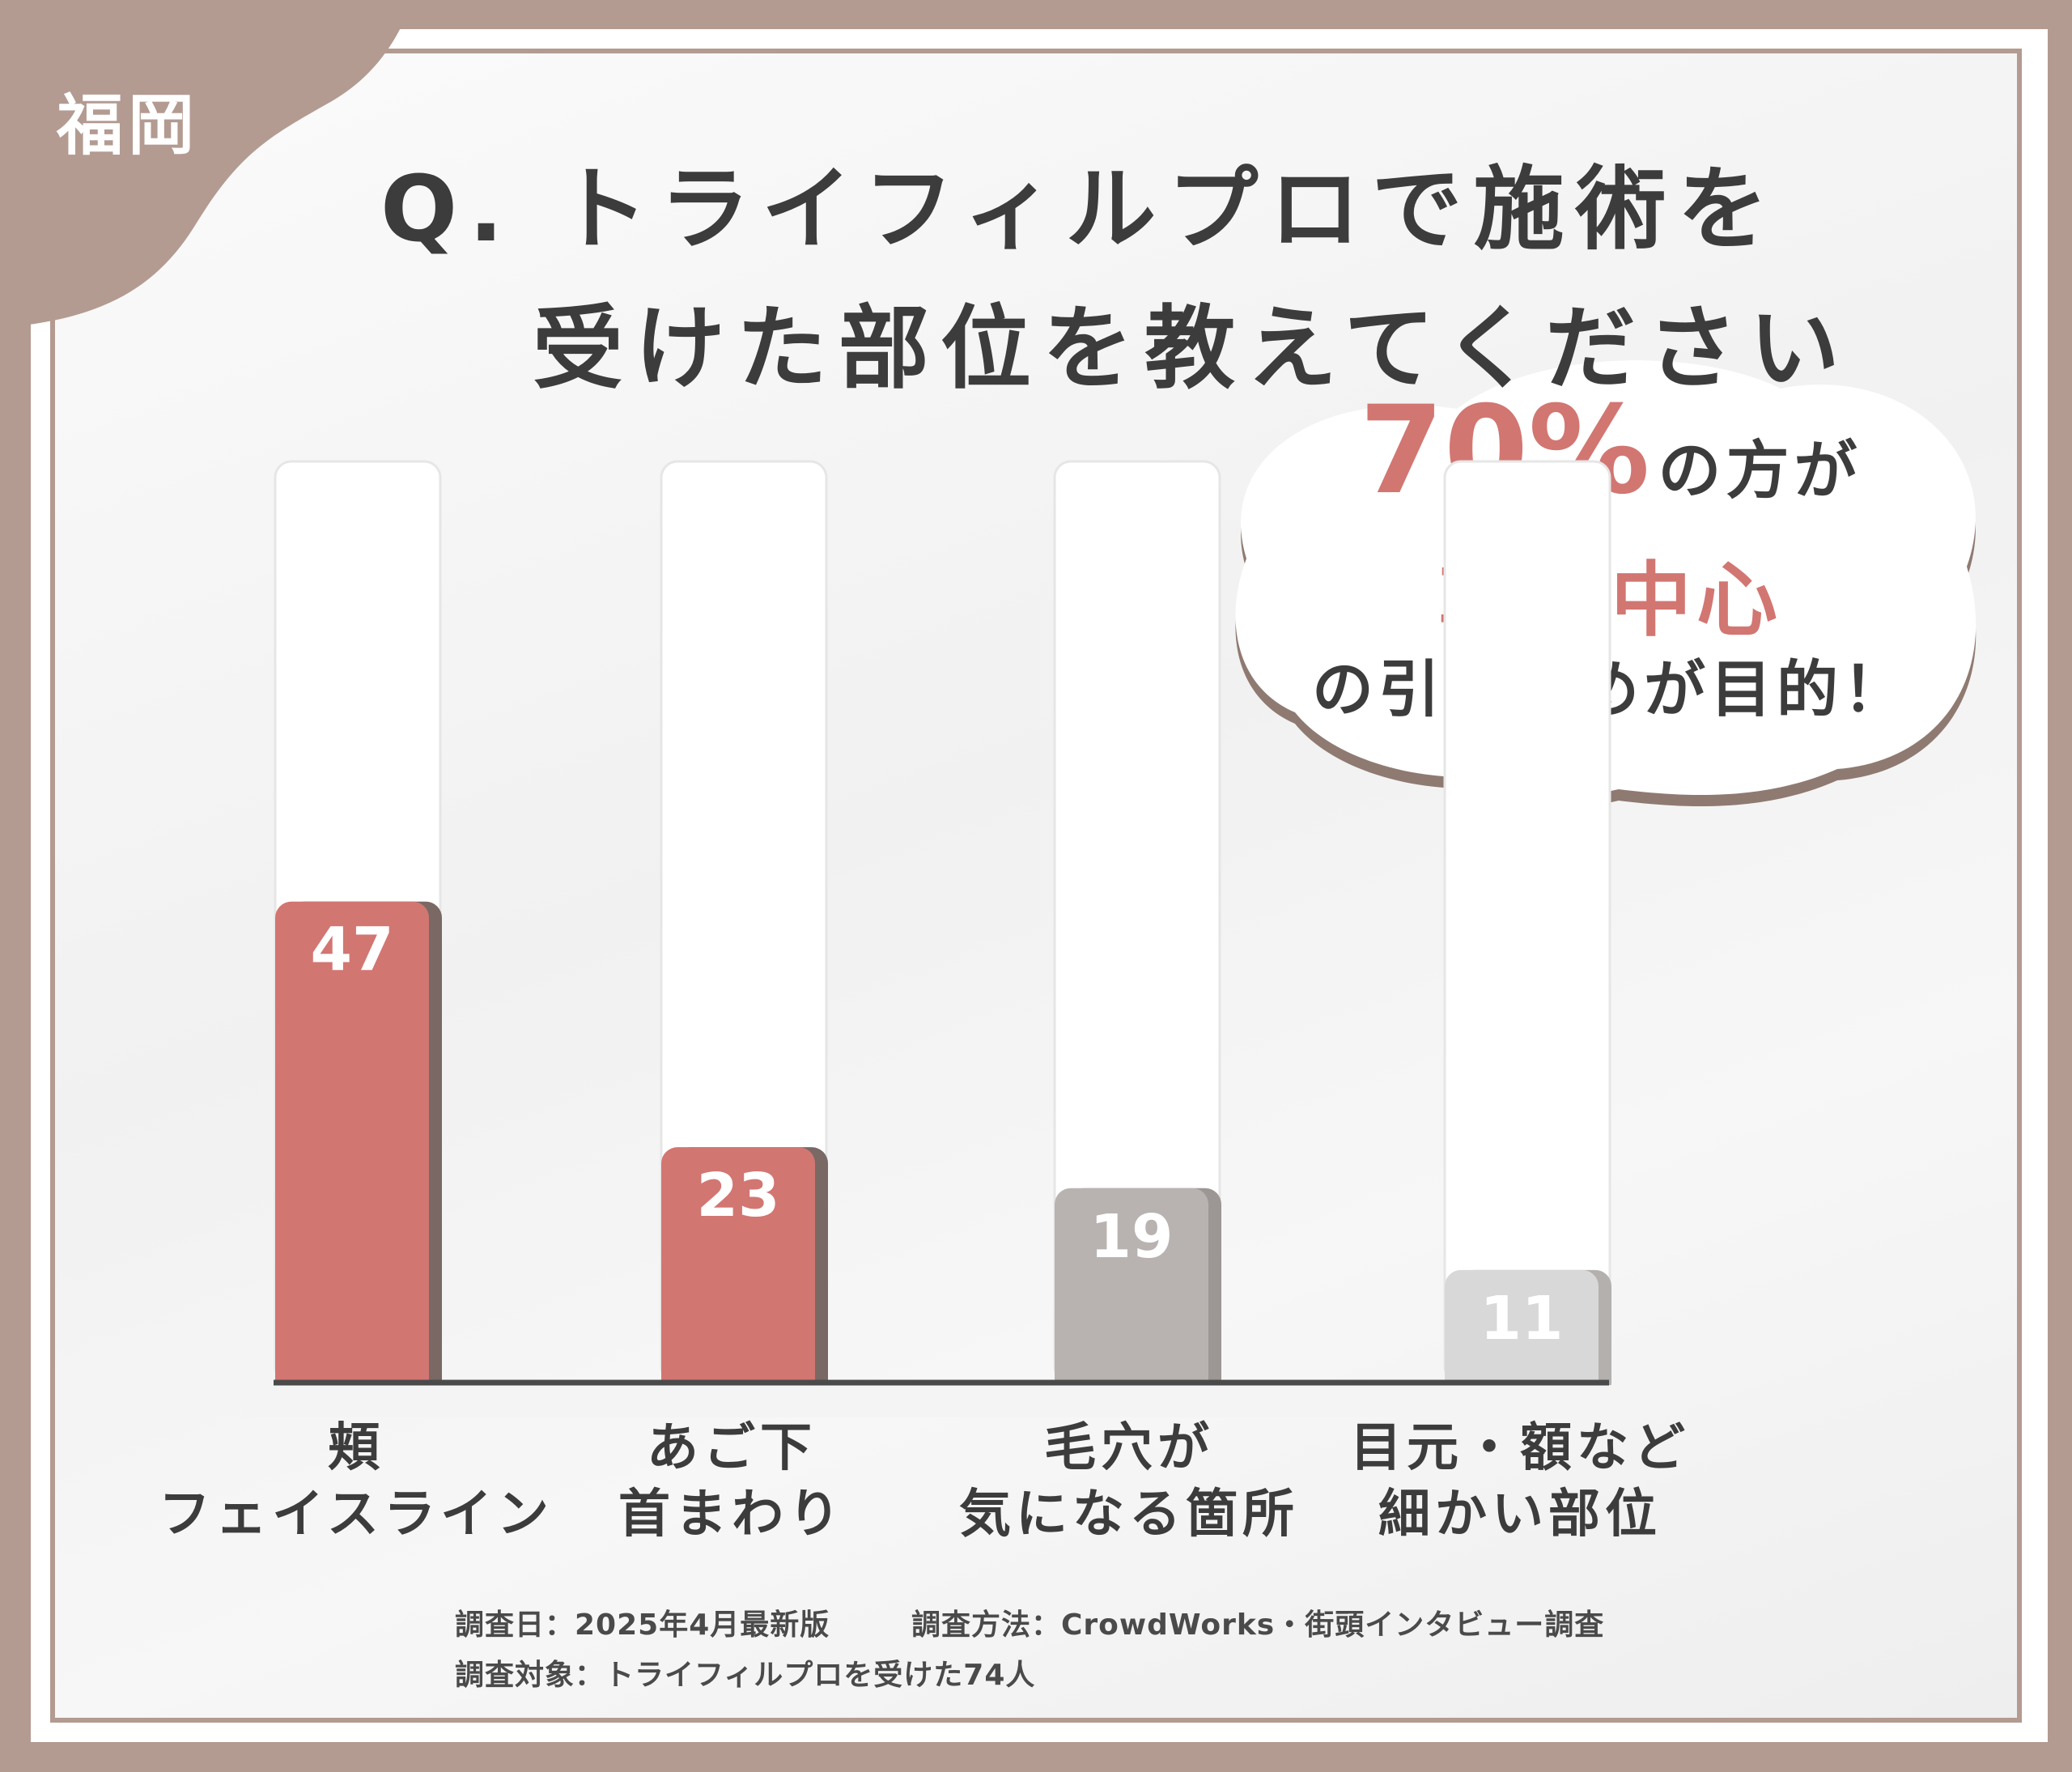 Image resolution: width=2072 pixels, height=1772 pixels. Describe the element at coordinates (731, 1515) in the screenshot. I see `category-label-2-line-2: 首まわり` at that location.